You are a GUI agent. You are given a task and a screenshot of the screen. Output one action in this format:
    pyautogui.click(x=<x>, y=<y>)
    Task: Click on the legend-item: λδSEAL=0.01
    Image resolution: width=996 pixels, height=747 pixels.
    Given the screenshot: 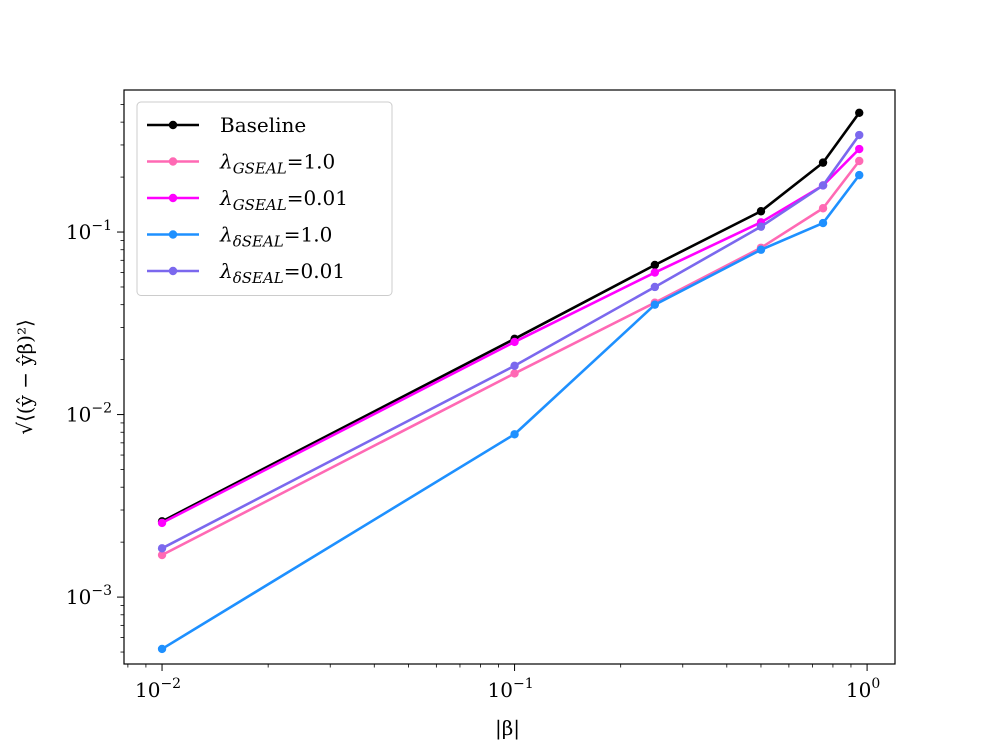 What is the action you would take?
    pyautogui.click(x=246, y=273)
    